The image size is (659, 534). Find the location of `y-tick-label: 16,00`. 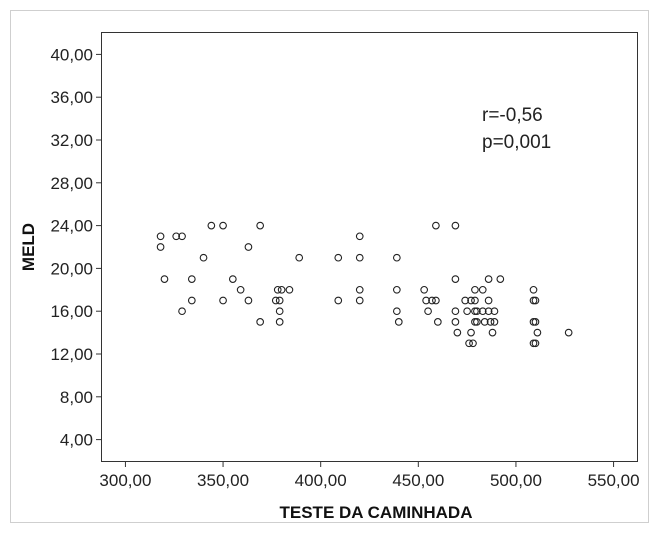

y-tick-label: 16,00 is located at coordinates (71, 311).